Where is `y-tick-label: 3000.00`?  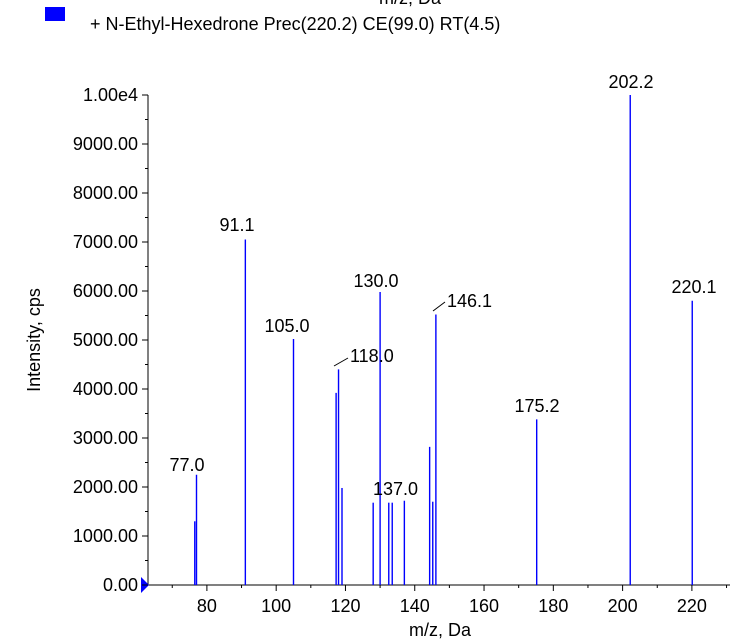
y-tick-label: 3000.00 is located at coordinates (105, 438).